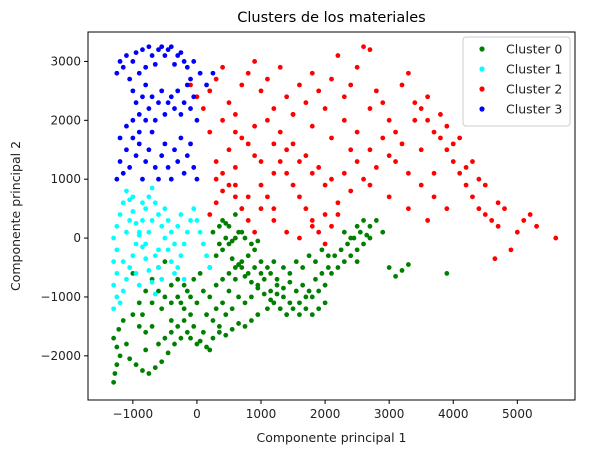 The width and height of the screenshot is (592, 455). What do you see at coordinates (534, 69) in the screenshot?
I see `legend-label-1: Cluster 1` at bounding box center [534, 69].